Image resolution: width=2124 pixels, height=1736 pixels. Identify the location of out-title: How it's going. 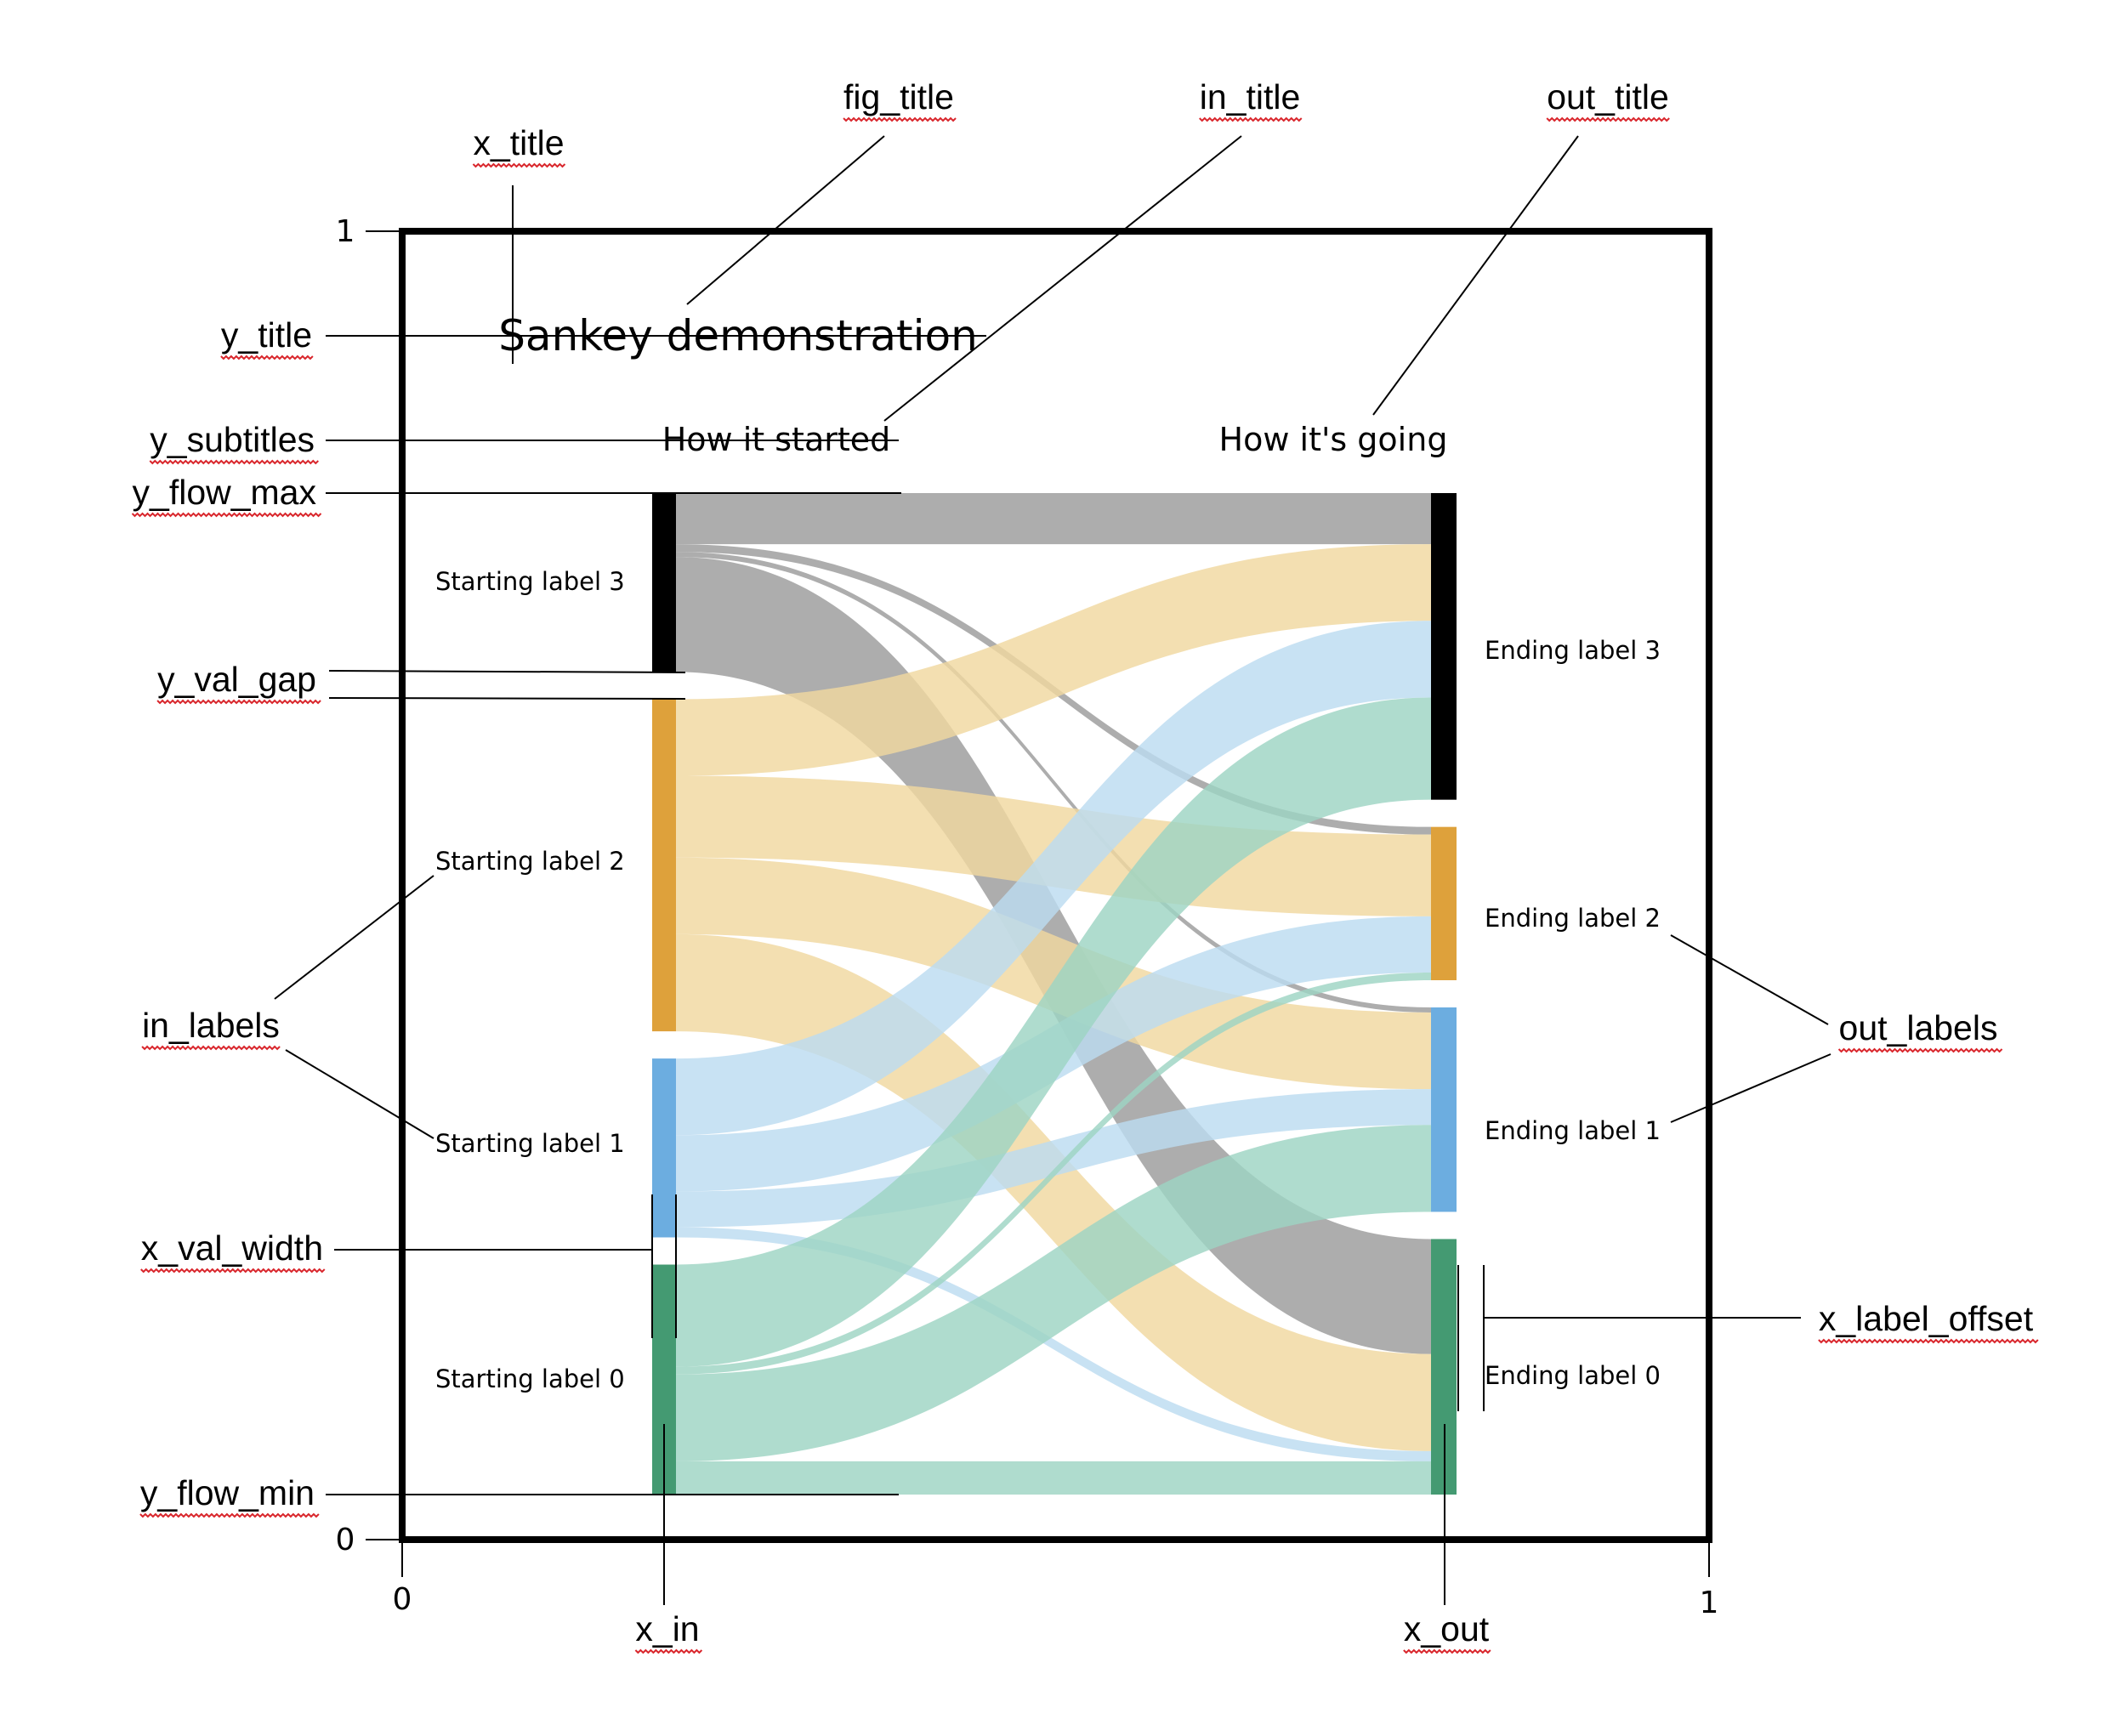
(1333, 439).